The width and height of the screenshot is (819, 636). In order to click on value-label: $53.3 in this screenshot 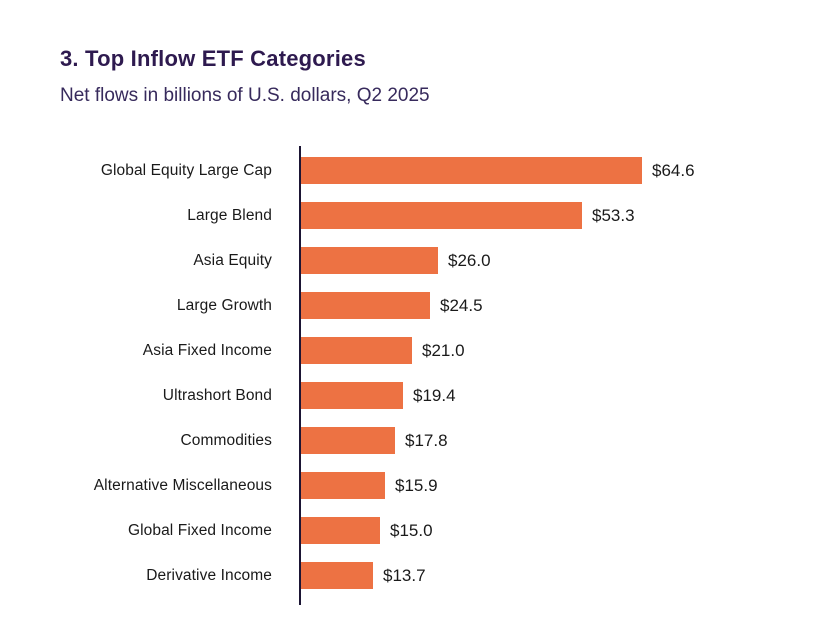, I will do `click(613, 215)`.